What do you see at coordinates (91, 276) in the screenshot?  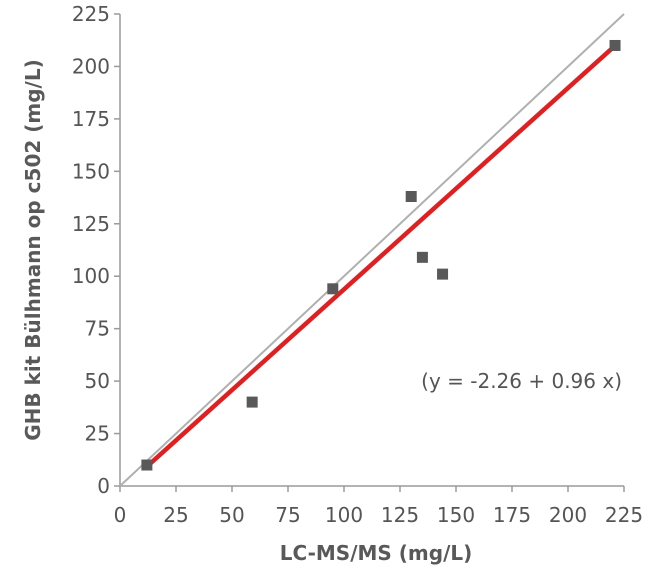 I see `y-tick-label: 100` at bounding box center [91, 276].